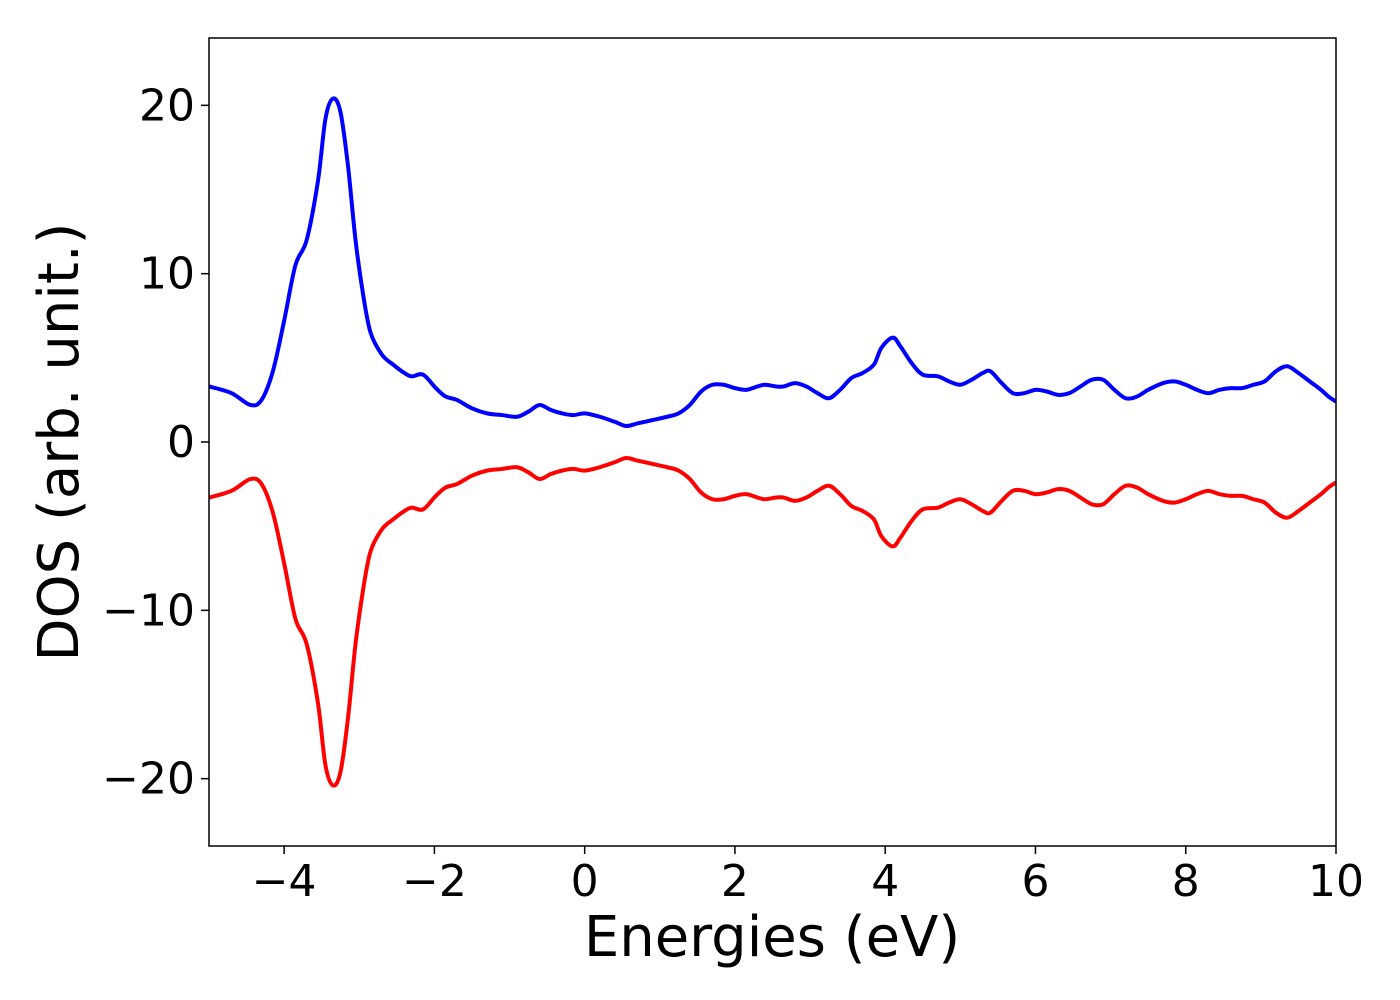 The width and height of the screenshot is (1400, 1000). I want to click on y-tick-label: −10, so click(148, 610).